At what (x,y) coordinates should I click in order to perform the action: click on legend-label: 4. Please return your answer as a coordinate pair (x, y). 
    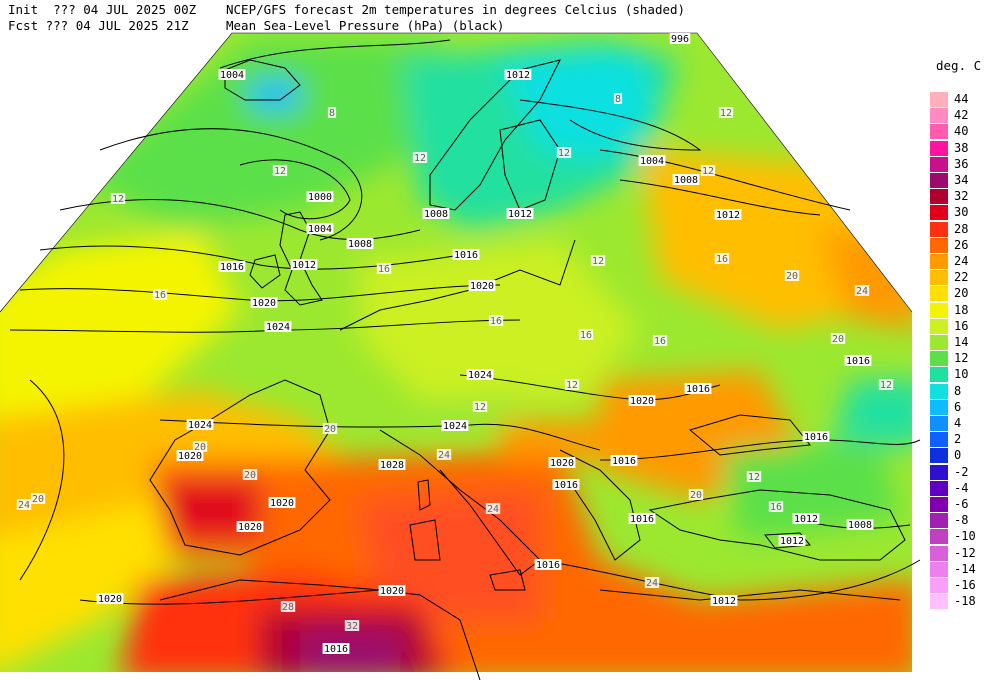
    Looking at the image, I should click on (958, 423).